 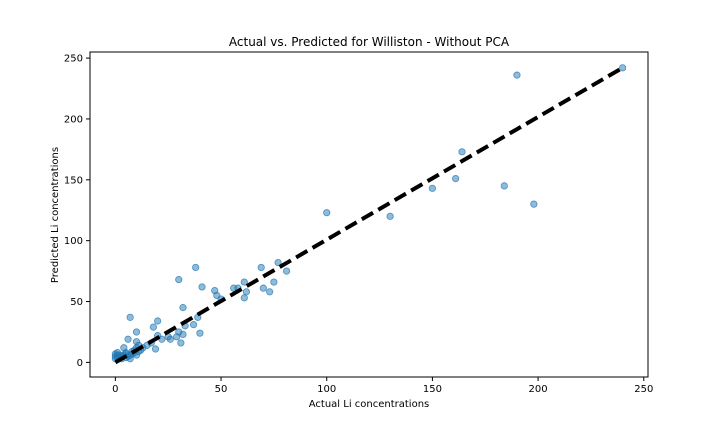 I want to click on y-tick-label: 150, so click(x=73, y=180).